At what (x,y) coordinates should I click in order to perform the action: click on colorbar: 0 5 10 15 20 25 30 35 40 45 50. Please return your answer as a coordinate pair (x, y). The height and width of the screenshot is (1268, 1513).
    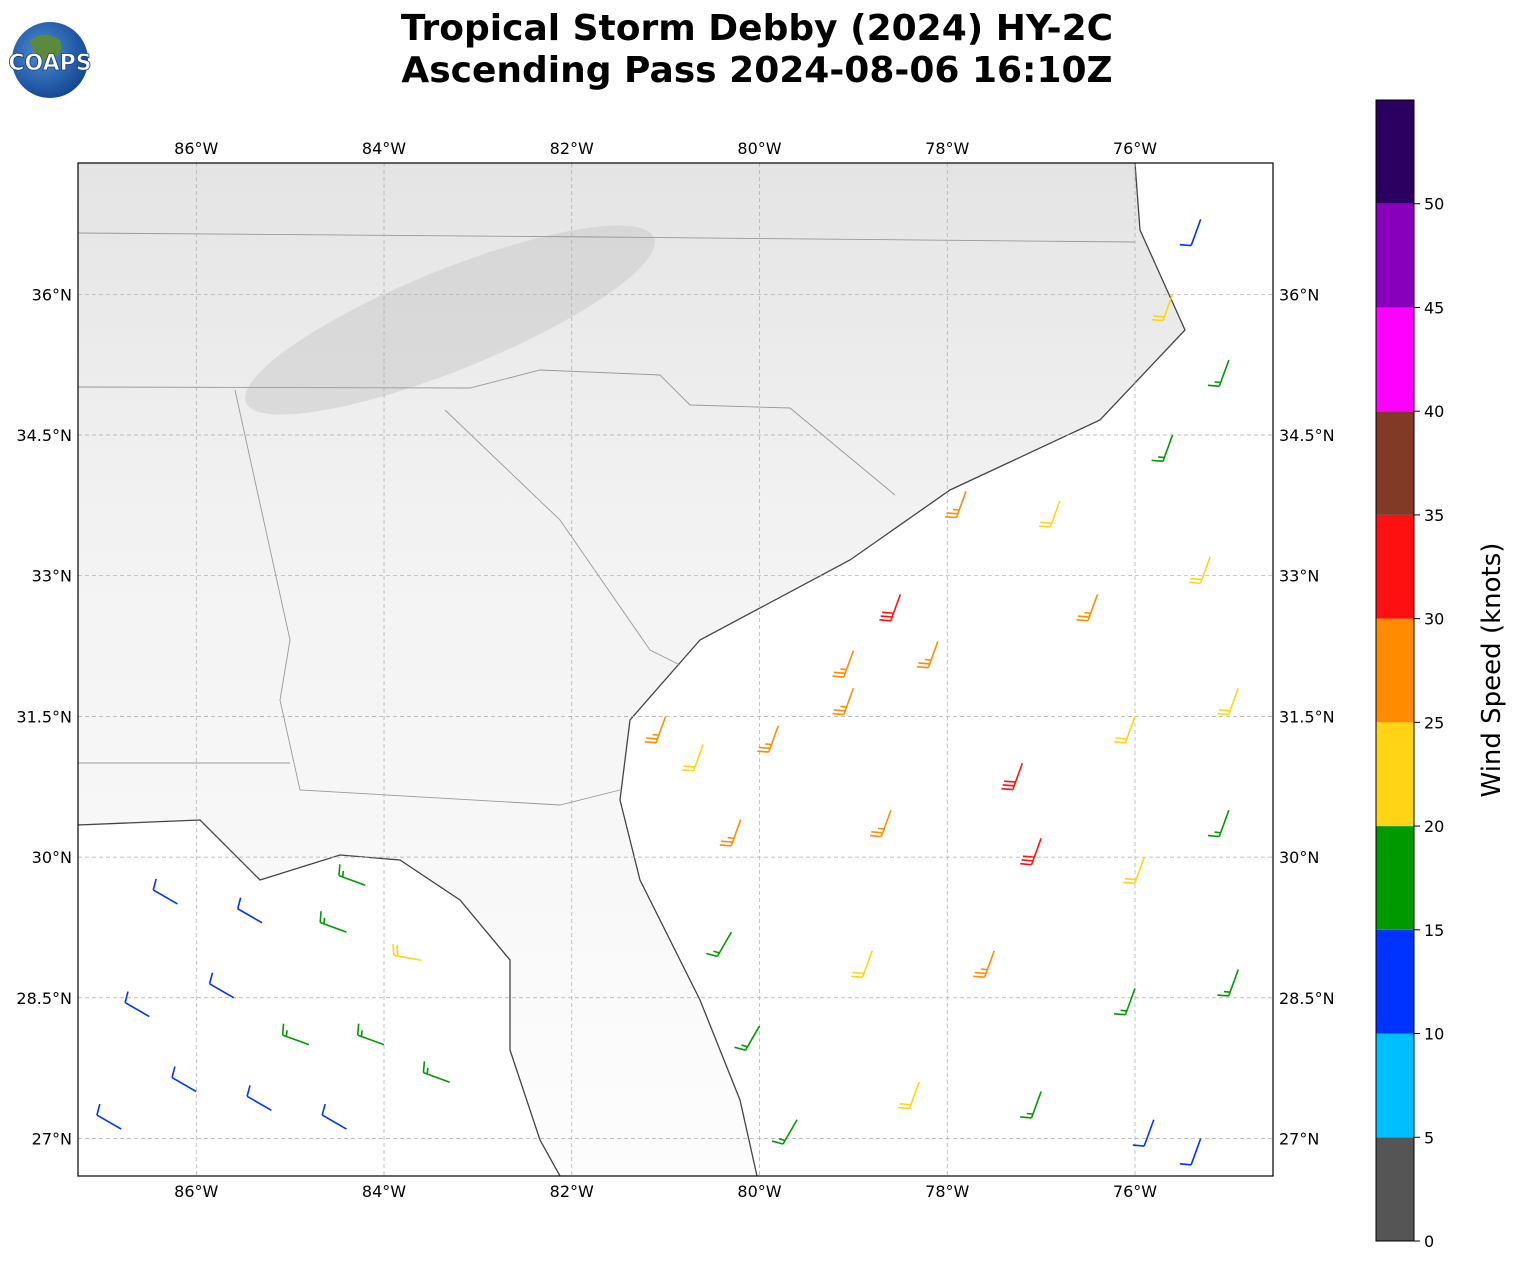
    Looking at the image, I should click on (1409, 675).